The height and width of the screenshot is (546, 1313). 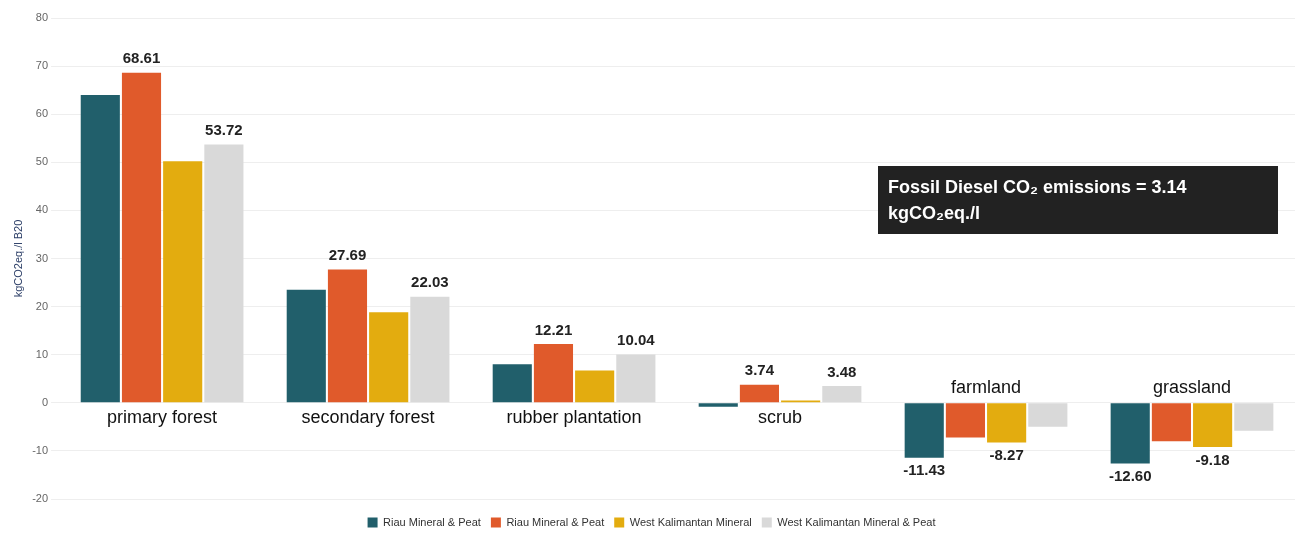 What do you see at coordinates (430, 282) in the screenshot?
I see `data-label: 22.03` at bounding box center [430, 282].